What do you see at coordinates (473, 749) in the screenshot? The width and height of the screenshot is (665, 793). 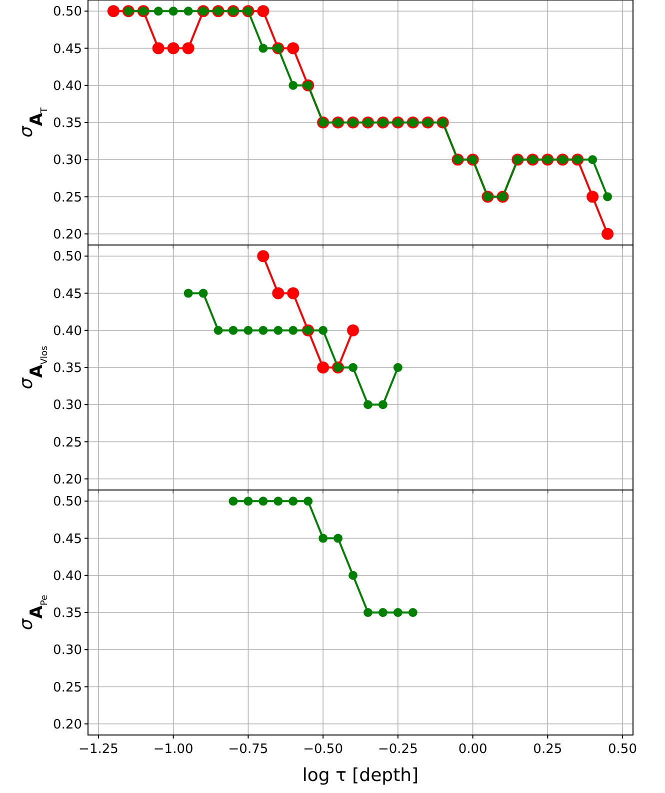 I see `x-tick-label: 0.00` at bounding box center [473, 749].